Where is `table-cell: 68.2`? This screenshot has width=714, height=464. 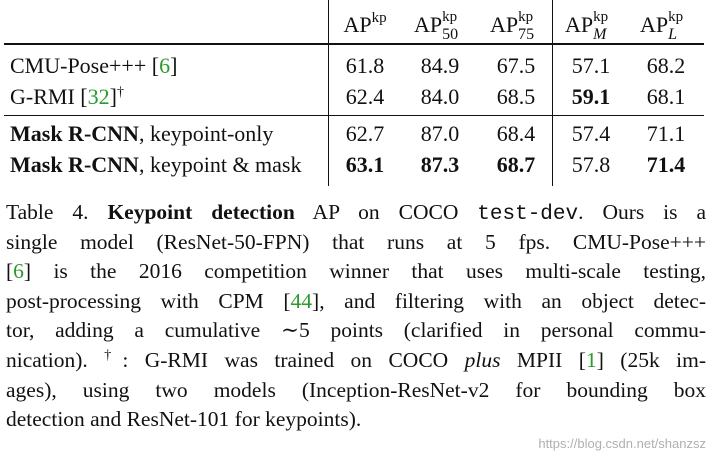 table-cell: 68.2 is located at coordinates (666, 65).